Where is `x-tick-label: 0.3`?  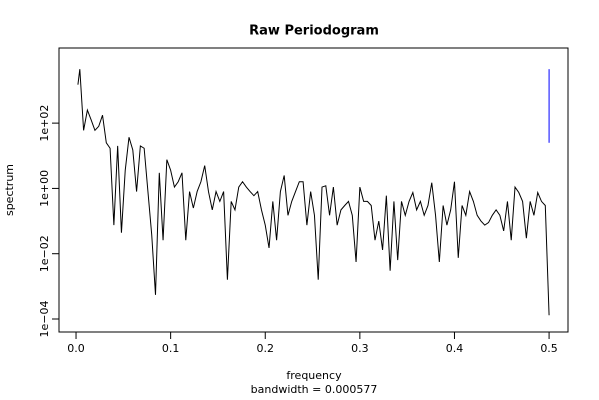
x-tick-label: 0.3 is located at coordinates (360, 348).